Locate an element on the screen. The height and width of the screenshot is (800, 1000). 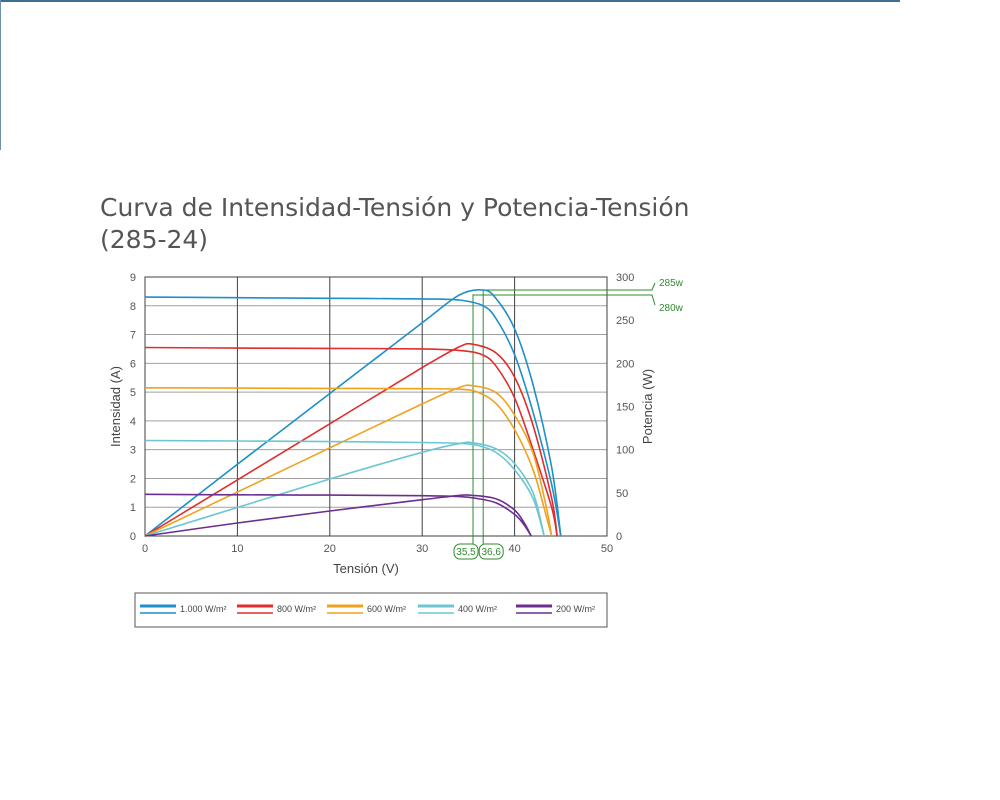
y-tick-label: 0 is located at coordinates (133, 537).